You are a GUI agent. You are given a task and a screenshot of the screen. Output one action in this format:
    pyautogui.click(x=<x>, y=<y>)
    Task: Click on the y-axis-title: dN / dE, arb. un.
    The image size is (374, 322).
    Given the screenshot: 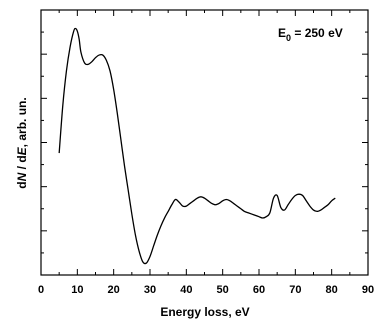 What is the action you would take?
    pyautogui.click(x=22, y=142)
    